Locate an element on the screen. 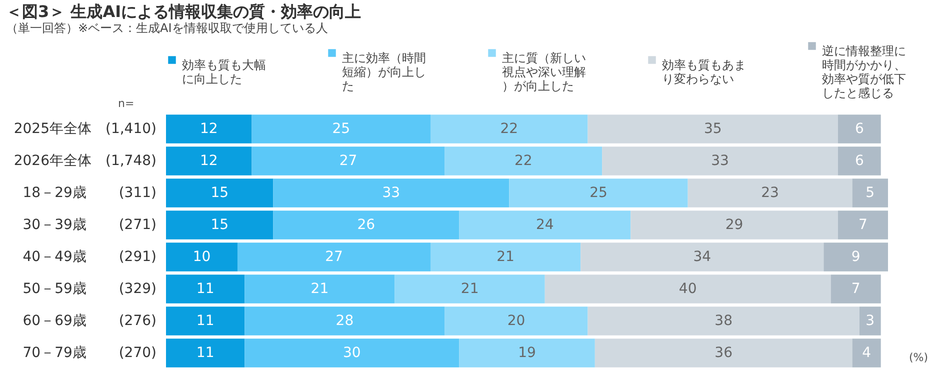  data-label: 4 is located at coordinates (867, 353).